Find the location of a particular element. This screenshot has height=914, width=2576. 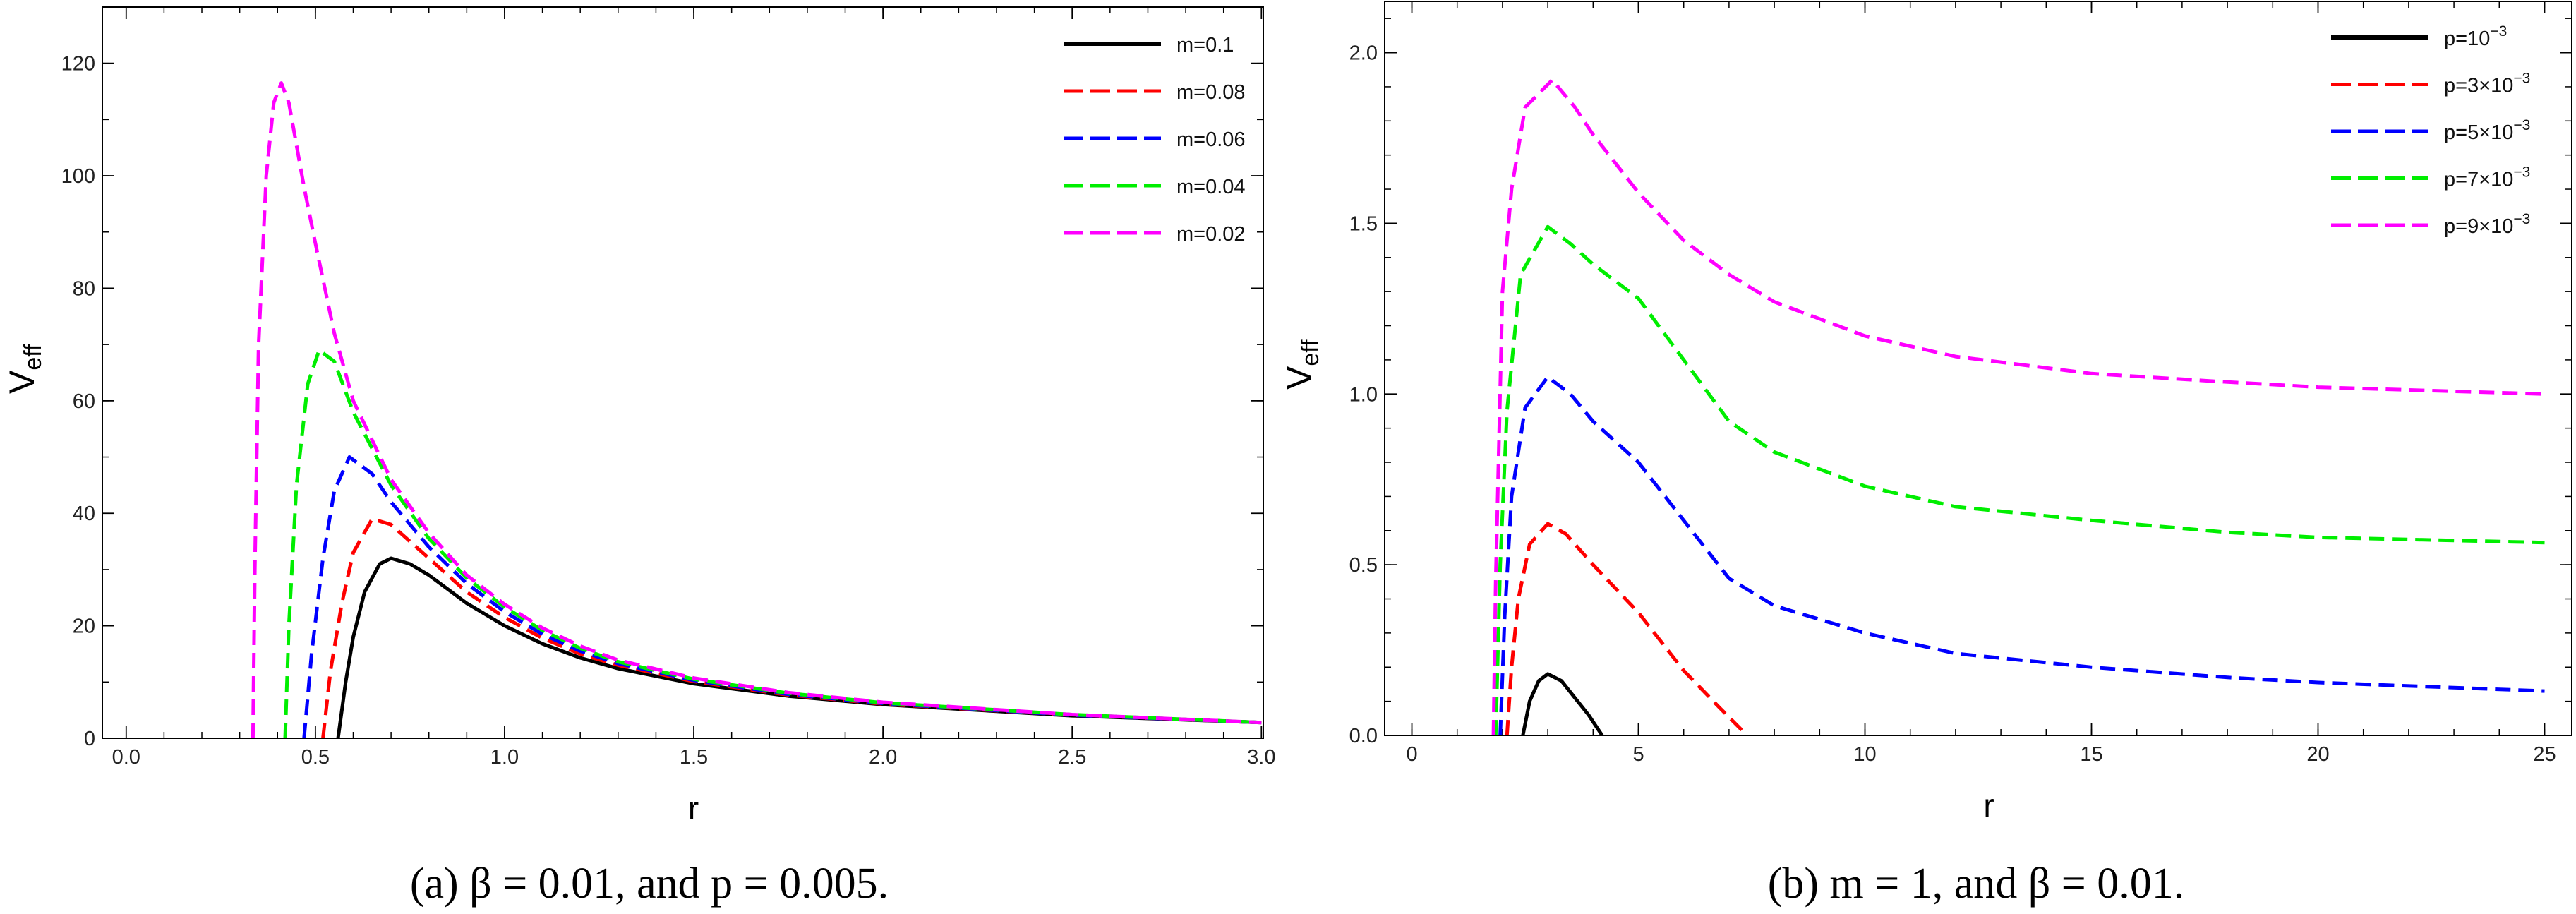

x-tick-label: 10 is located at coordinates (1864, 755).